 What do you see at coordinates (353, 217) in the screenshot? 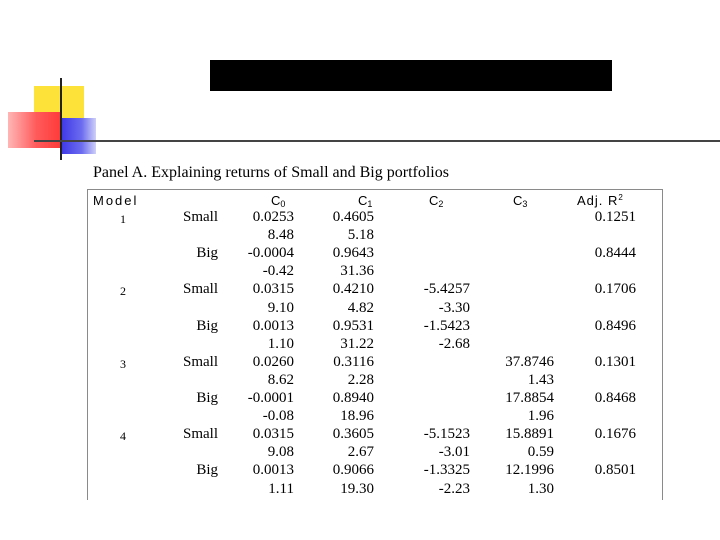
I see `cell-c1: 0.4605` at bounding box center [353, 217].